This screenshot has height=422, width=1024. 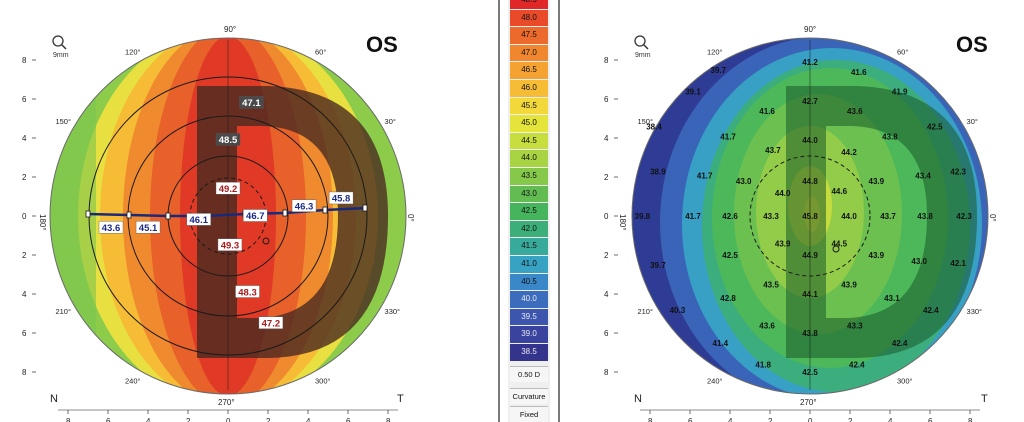 I want to click on scale-step-value: 46.5, so click(x=529, y=70).